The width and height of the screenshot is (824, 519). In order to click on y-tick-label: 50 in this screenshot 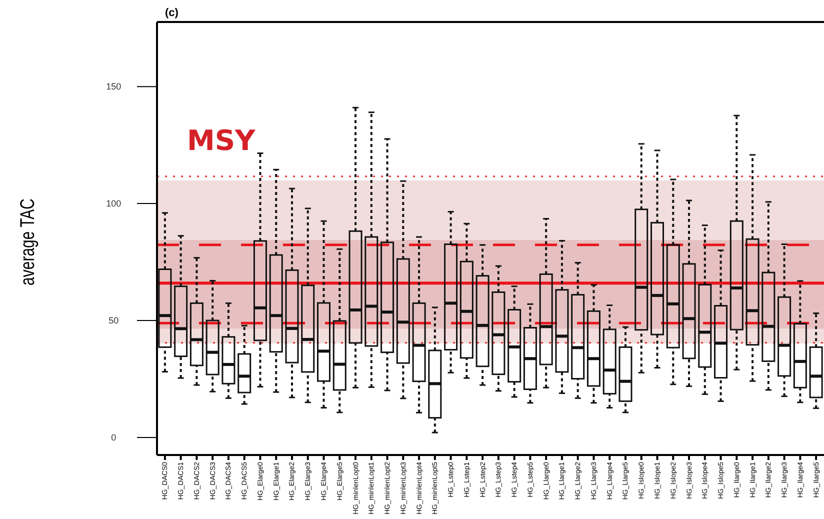, I will do `click(113, 320)`.